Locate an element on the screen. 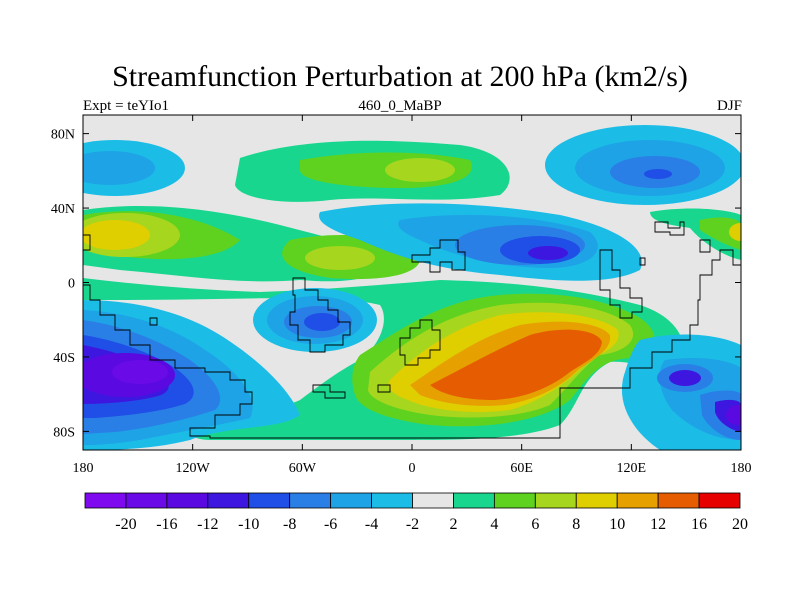 This screenshot has height=600, width=800. y-tick-label: 40S is located at coordinates (64, 358).